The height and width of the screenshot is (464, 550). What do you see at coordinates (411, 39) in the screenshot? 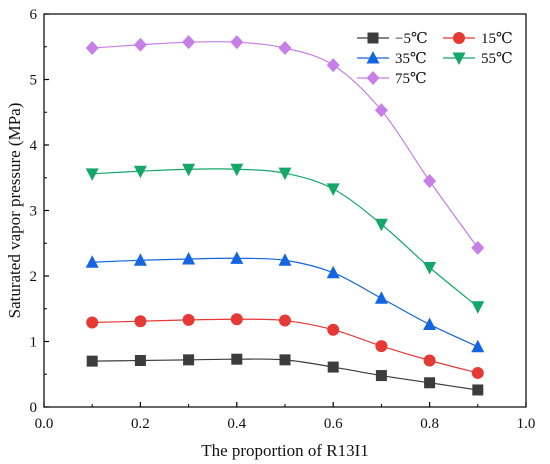
I see `legend-label: −5℃` at bounding box center [411, 39].